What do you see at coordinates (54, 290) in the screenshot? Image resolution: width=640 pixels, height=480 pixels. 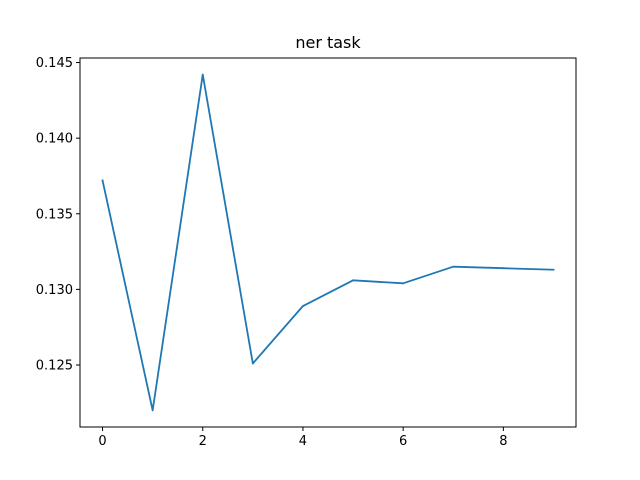 I see `y-tick-label: 0.130` at bounding box center [54, 290].